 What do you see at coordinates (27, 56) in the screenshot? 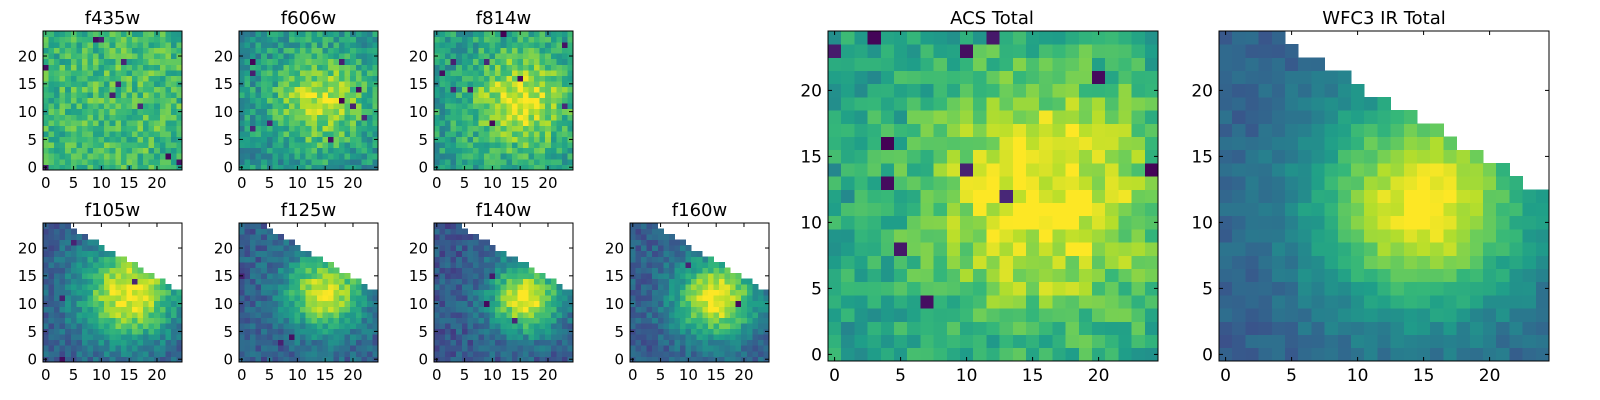
I see `y-tick-label: 20` at bounding box center [27, 56].